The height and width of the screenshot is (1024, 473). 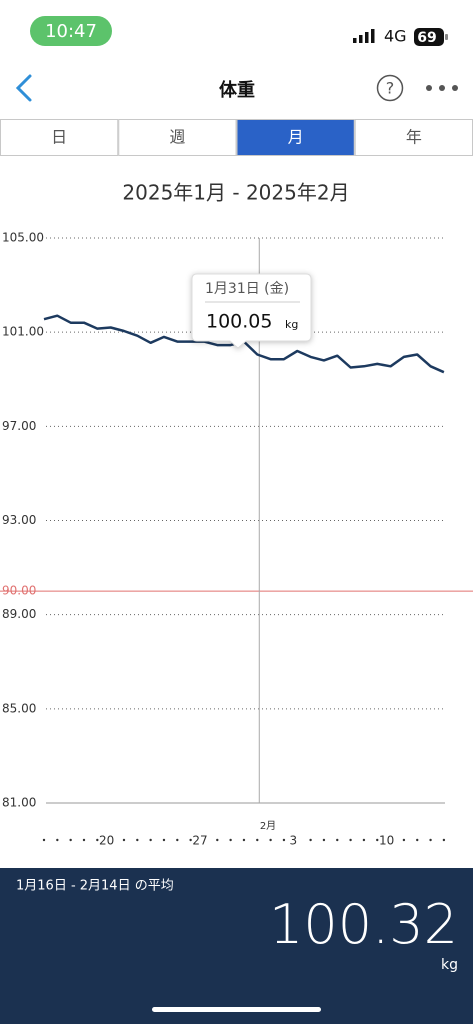 What do you see at coordinates (199, 841) in the screenshot?
I see `x-tick-label: 27` at bounding box center [199, 841].